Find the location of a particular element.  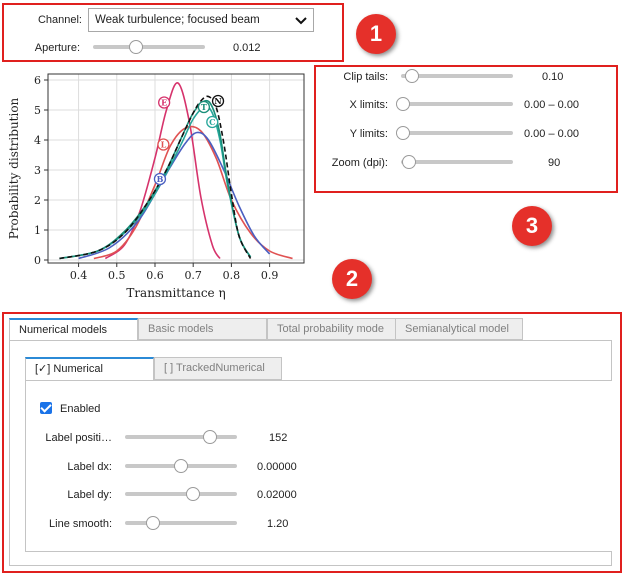

label-dy-slider-track is located at coordinates (181, 494).